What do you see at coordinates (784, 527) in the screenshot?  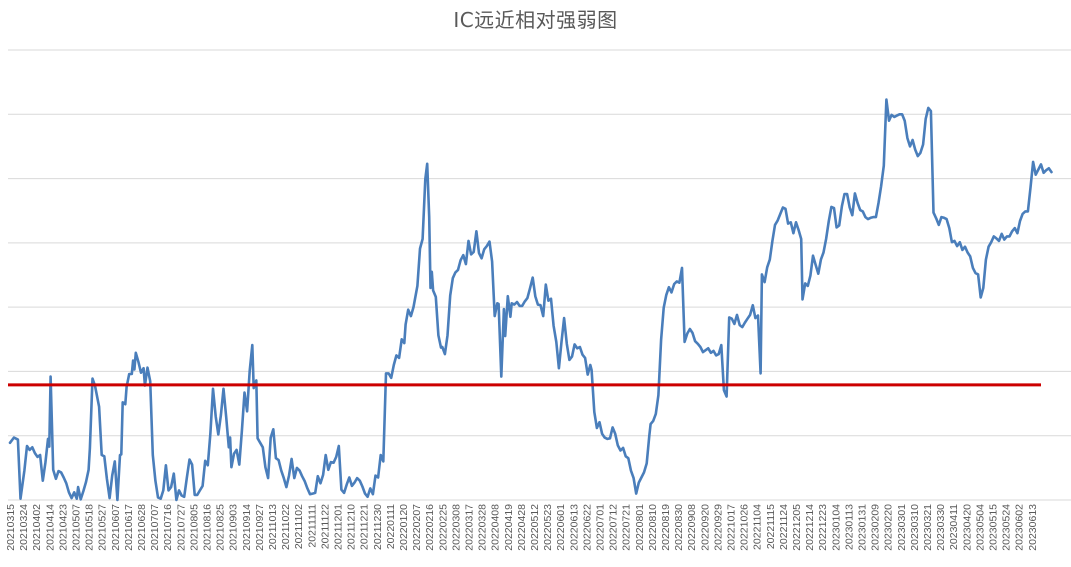 I see `x-tick-label: 20221124` at bounding box center [784, 527].